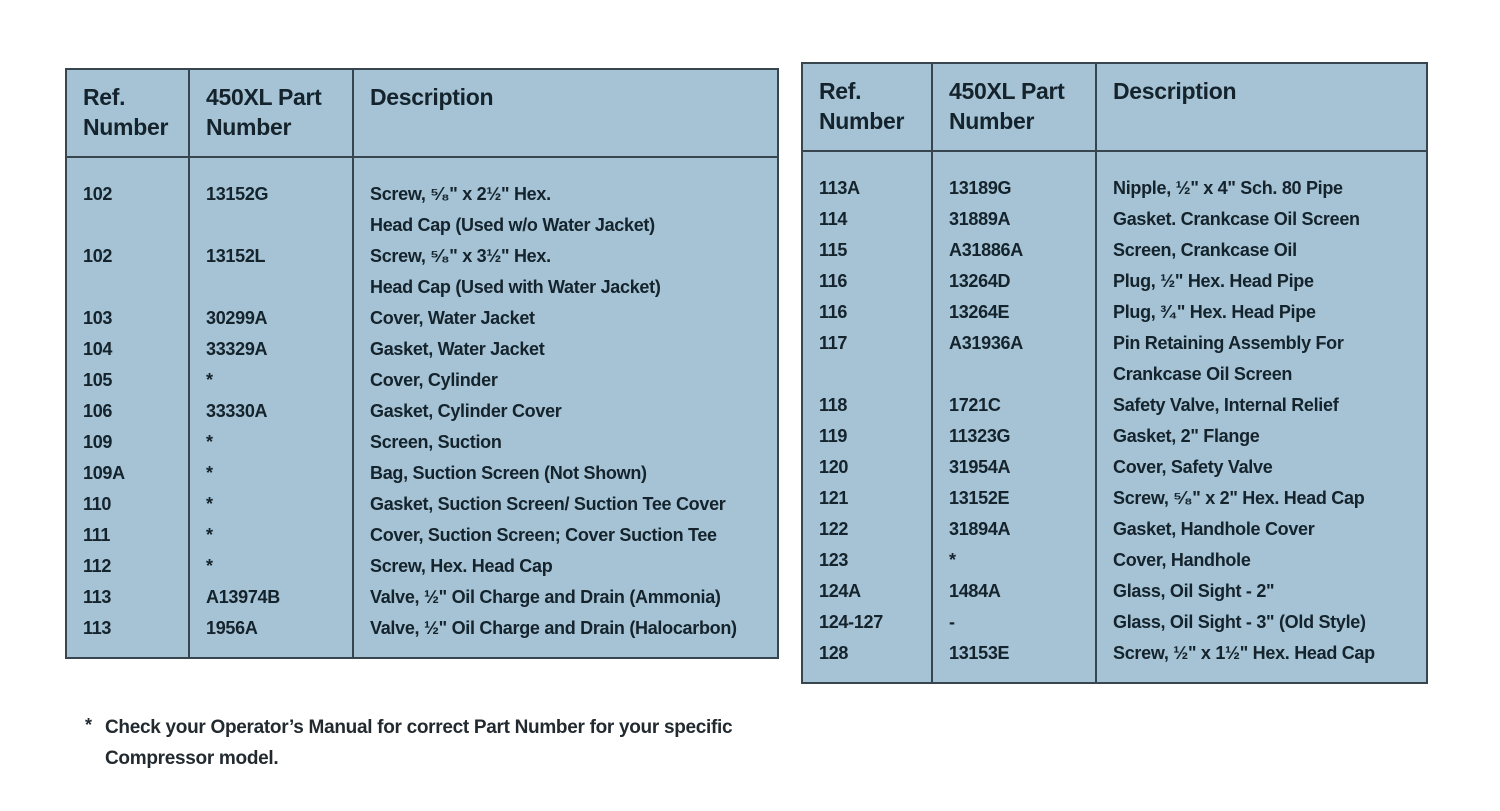 This screenshot has width=1500, height=811. I want to click on table-row: 115 A31886A Screen, Crankcase Oil, so click(1114, 250).